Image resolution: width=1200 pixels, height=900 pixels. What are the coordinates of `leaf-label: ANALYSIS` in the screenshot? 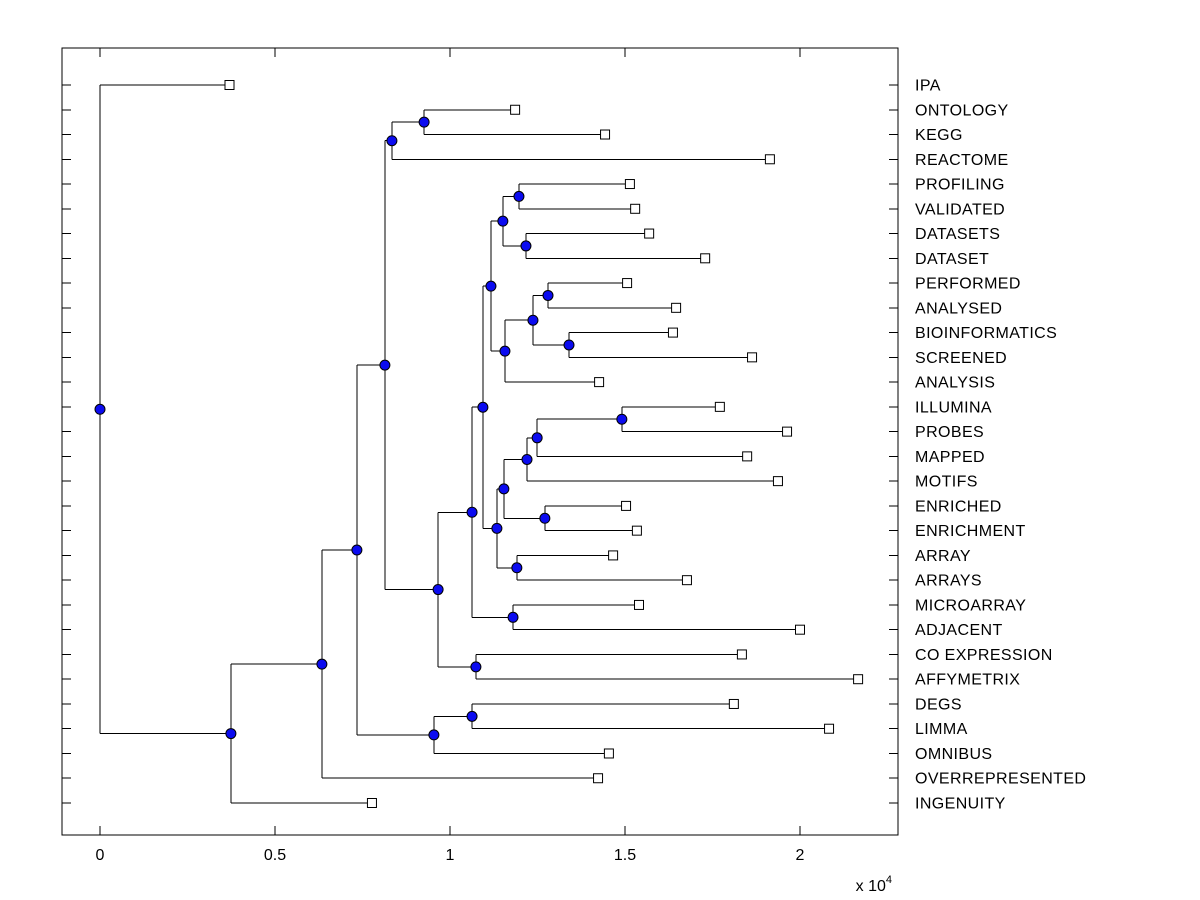 It's located at (955, 383).